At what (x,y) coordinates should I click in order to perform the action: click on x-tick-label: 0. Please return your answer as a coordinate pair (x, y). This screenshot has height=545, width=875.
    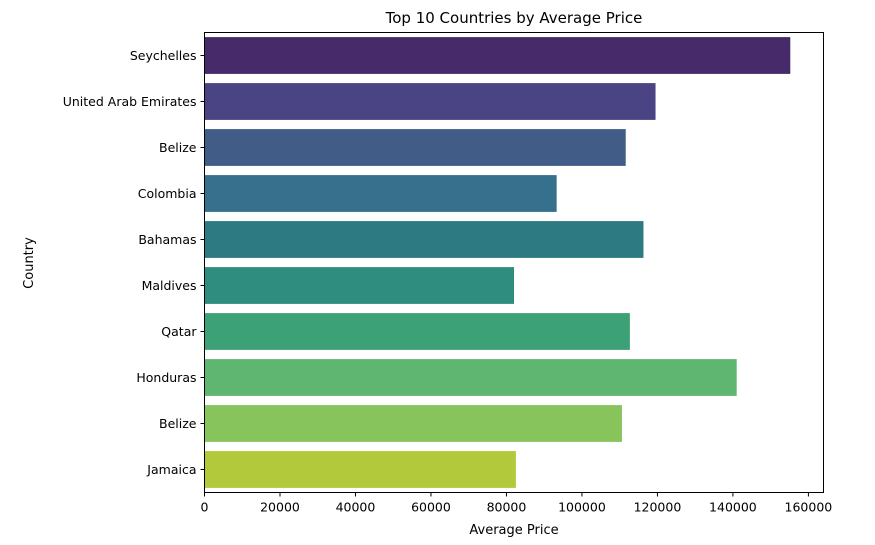
    Looking at the image, I should click on (205, 507).